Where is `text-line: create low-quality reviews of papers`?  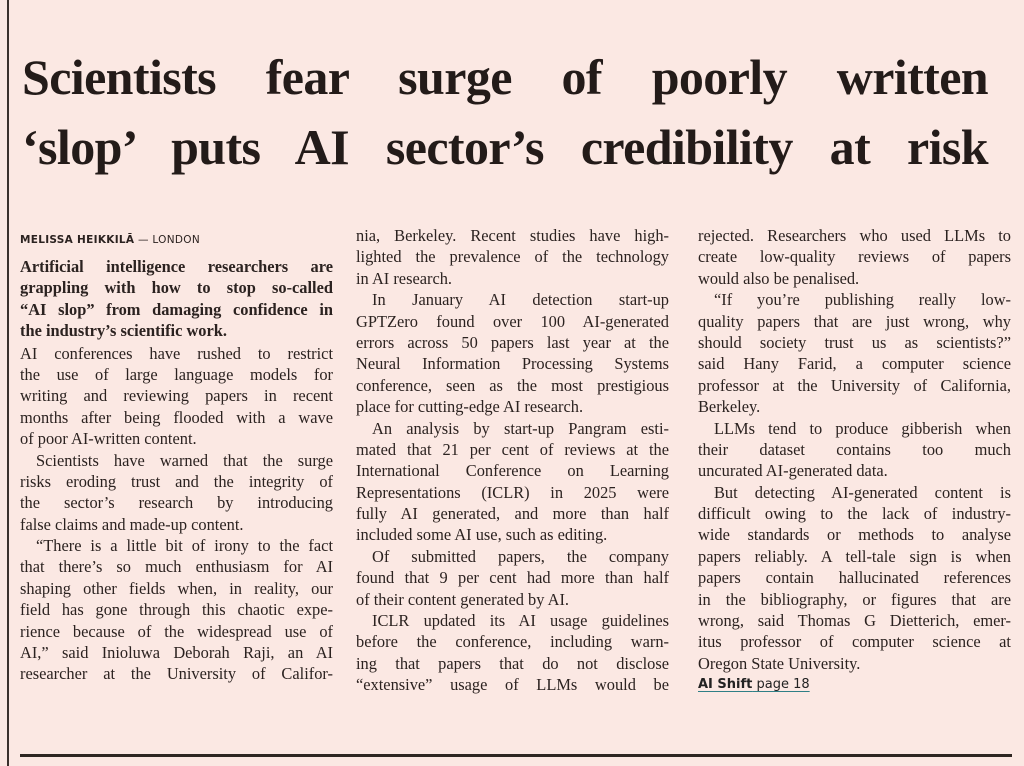 text-line: create low-quality reviews of papers is located at coordinates (854, 257).